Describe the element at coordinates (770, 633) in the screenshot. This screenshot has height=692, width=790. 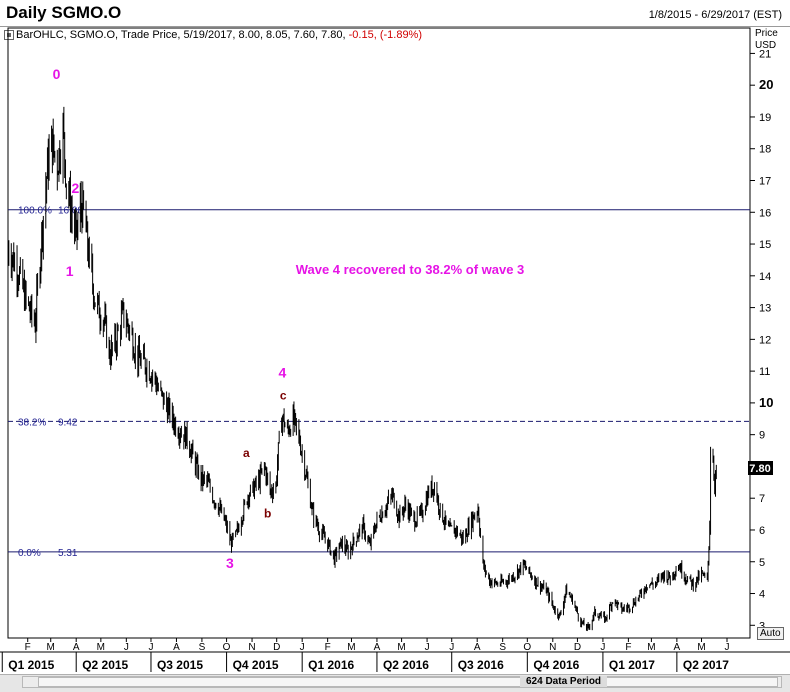
I see `auto-scale-button: Auto` at that location.